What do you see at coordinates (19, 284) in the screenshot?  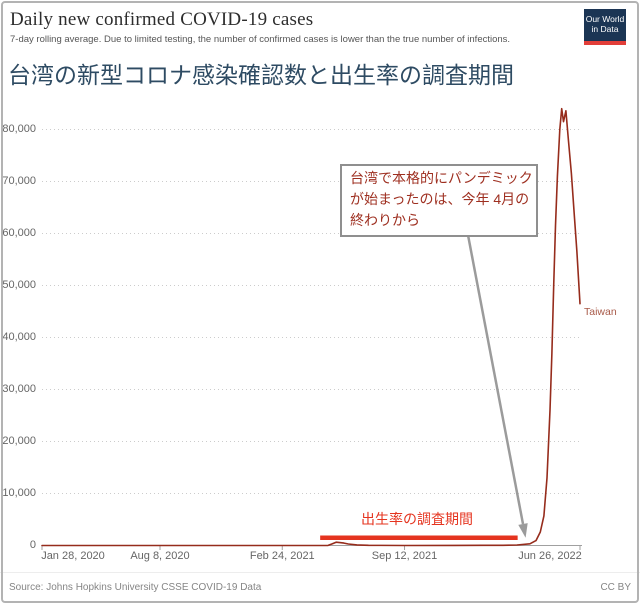 I see `y-axis-tick-label: 50,000` at bounding box center [19, 284].